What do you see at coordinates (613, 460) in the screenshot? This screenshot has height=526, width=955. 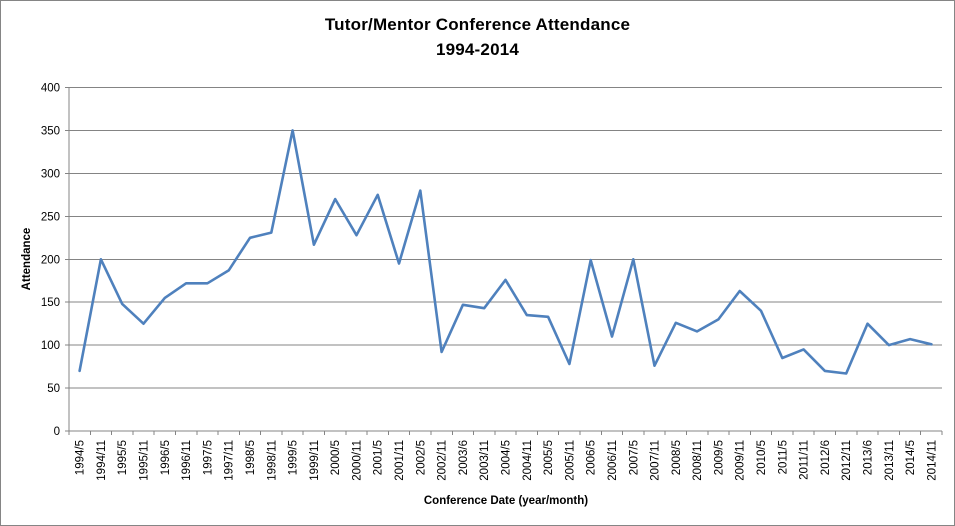 I see `x-tick-label: 2006/11` at bounding box center [613, 460].